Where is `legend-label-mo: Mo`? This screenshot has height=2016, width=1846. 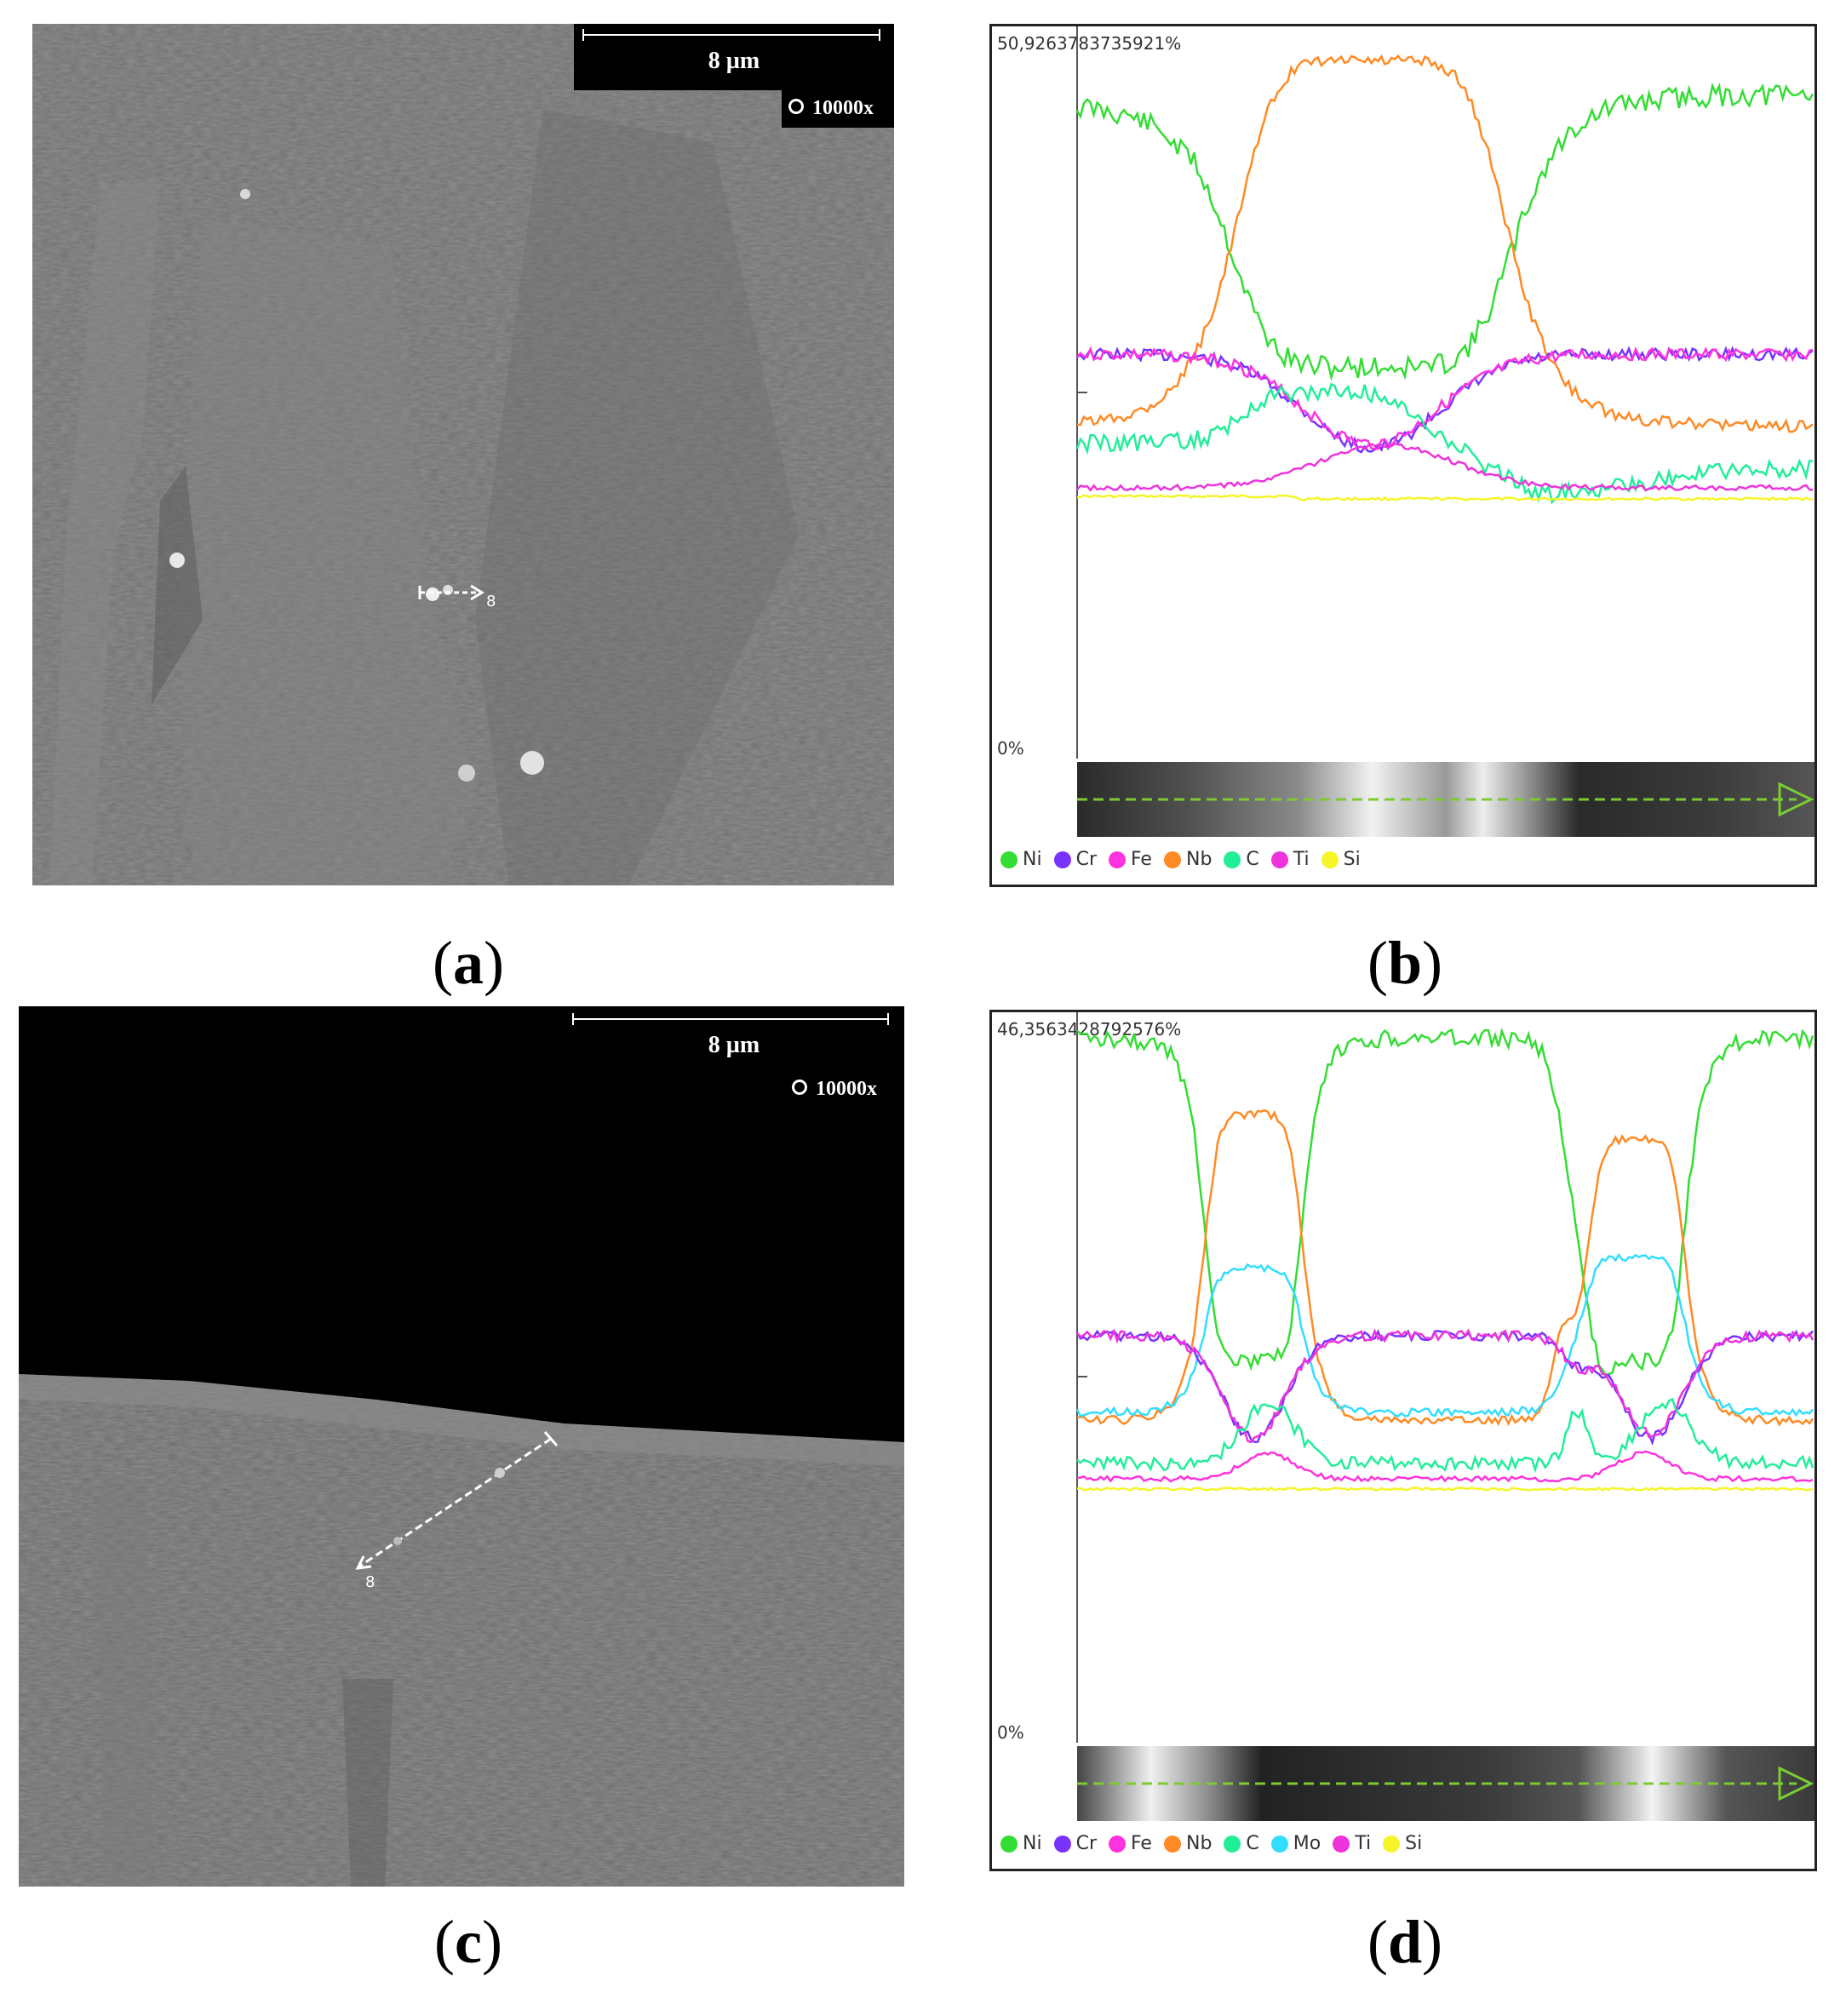
legend-label-mo: Mo is located at coordinates (1307, 1843).